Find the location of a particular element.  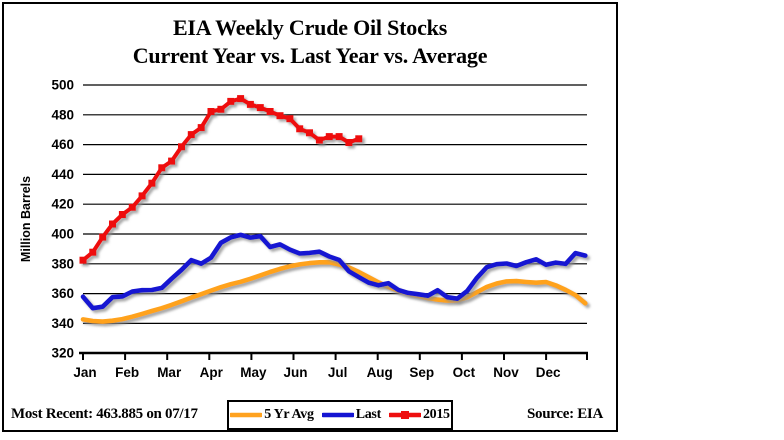

series-5-yr-avg is located at coordinates (334, 291).